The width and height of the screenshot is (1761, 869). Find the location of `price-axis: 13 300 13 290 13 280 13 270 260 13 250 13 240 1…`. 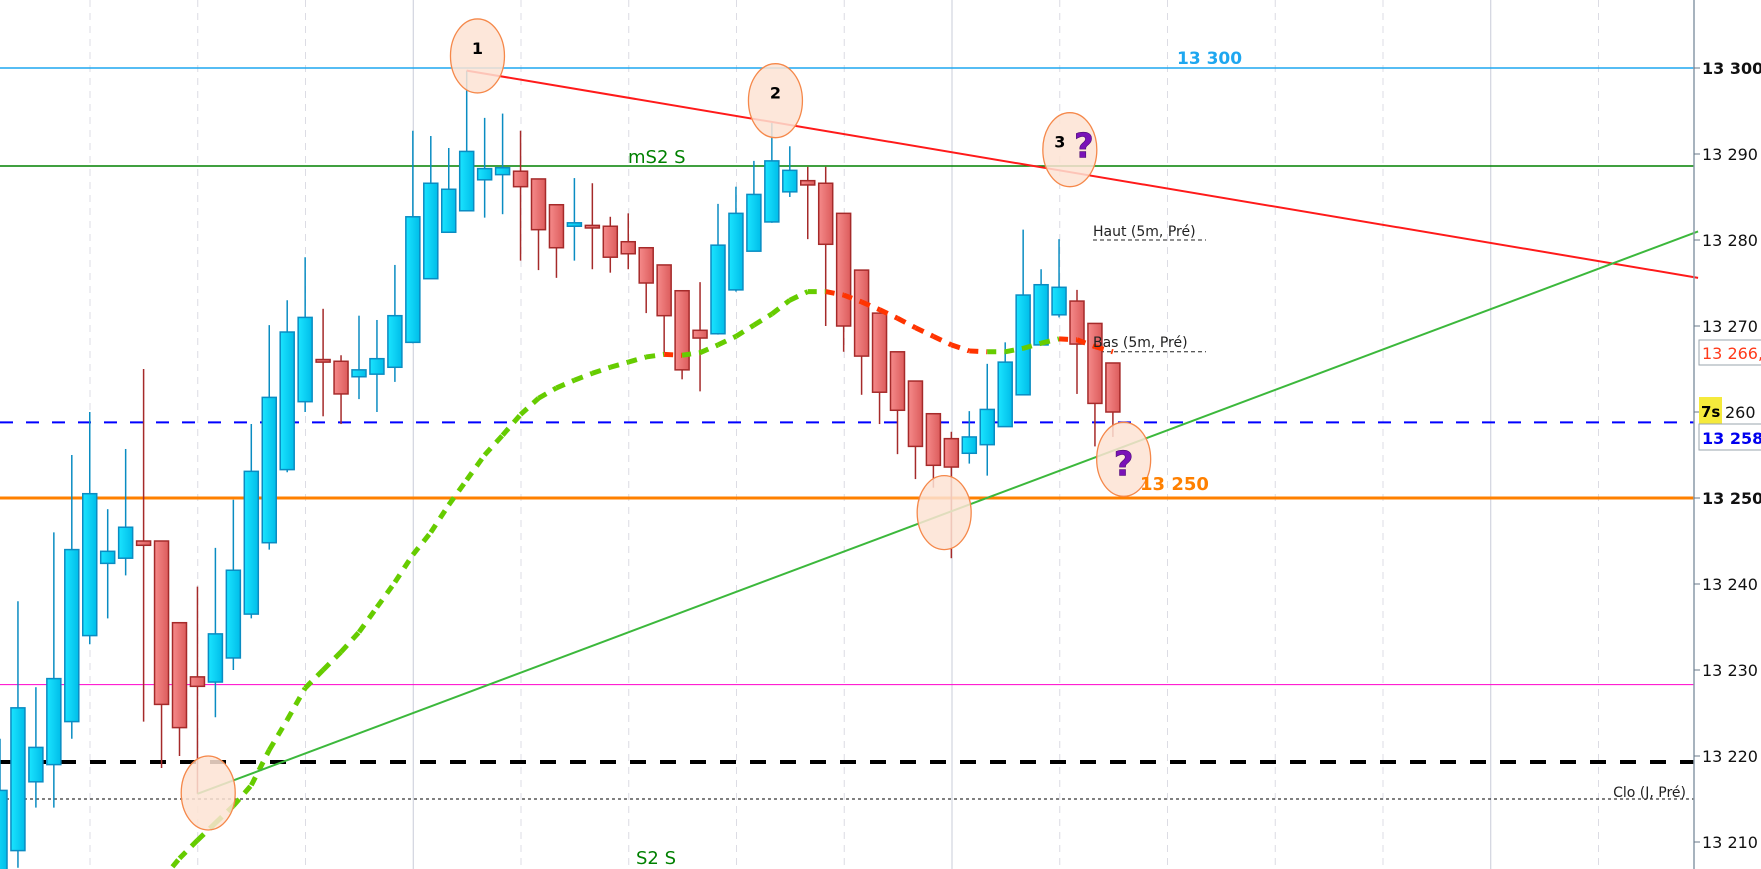

price-axis: 13 300 13 290 13 280 13 270 260 13 250 13 240 1… is located at coordinates (1727, 434).